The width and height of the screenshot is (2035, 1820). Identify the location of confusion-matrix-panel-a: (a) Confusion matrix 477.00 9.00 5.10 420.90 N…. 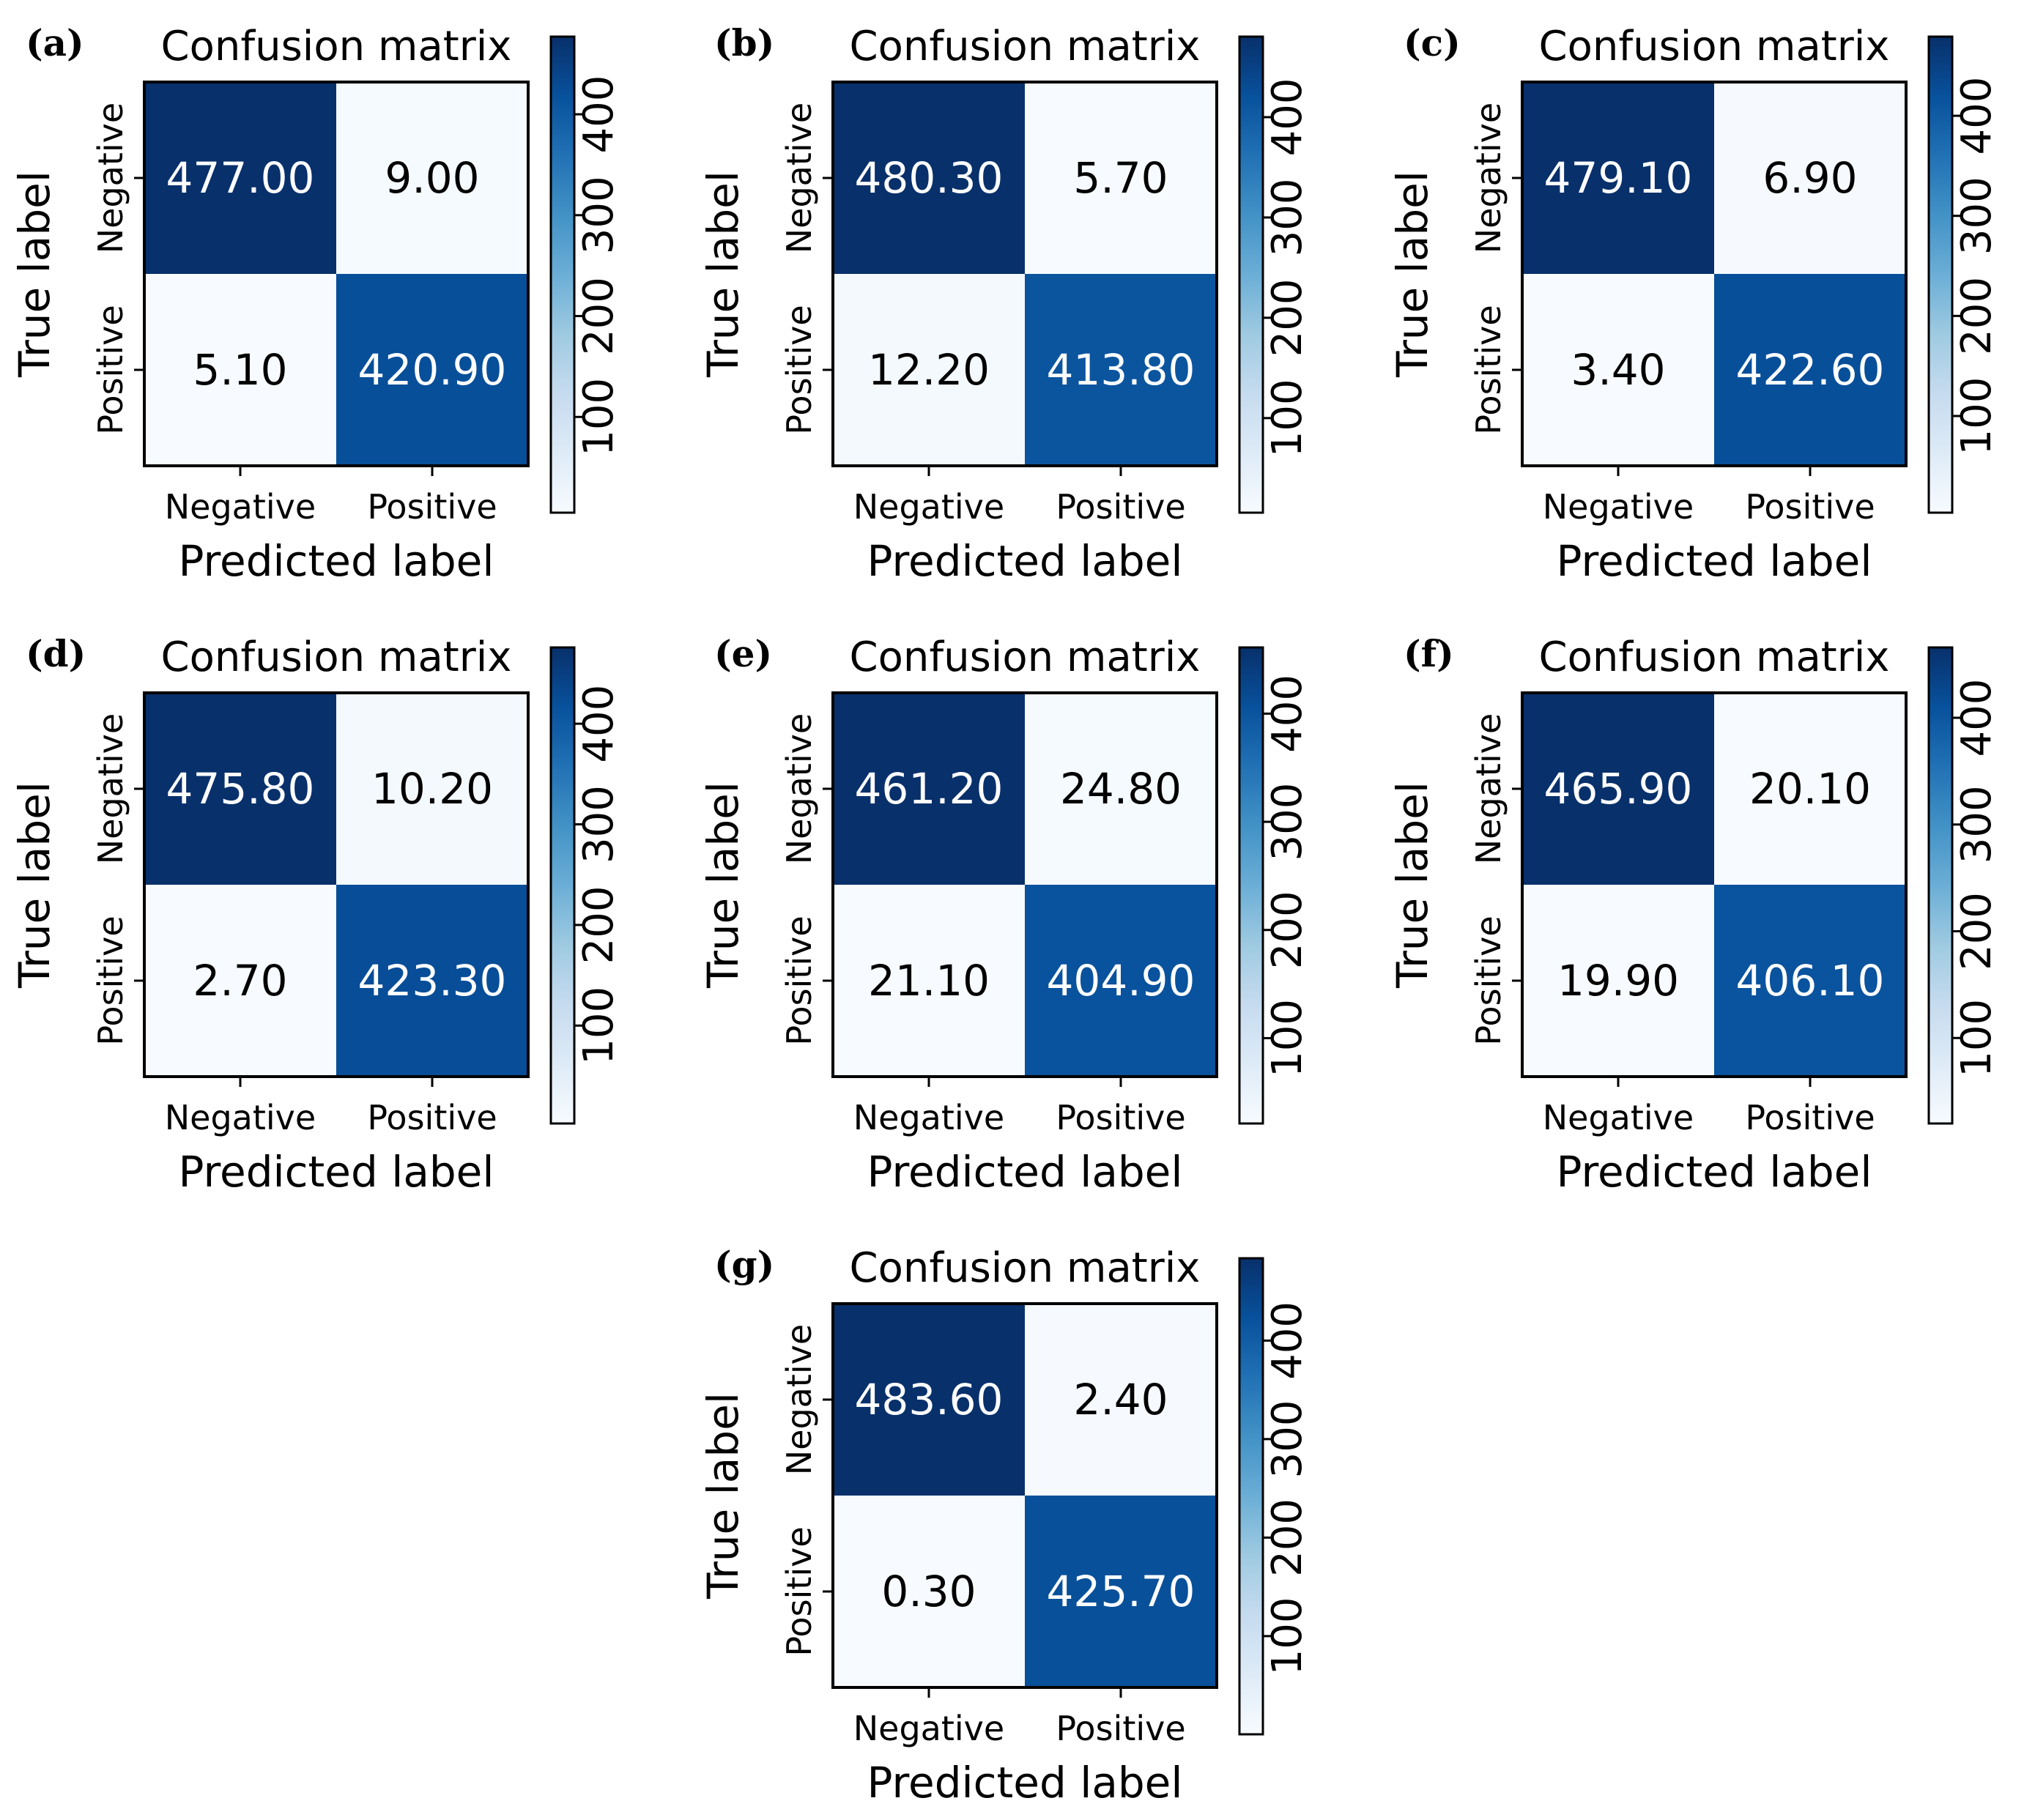
(316, 303).